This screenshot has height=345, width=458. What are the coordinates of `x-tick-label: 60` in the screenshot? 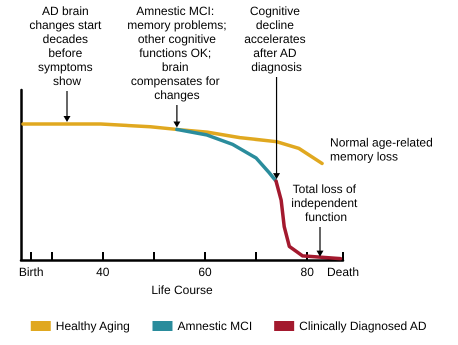 It's located at (205, 272).